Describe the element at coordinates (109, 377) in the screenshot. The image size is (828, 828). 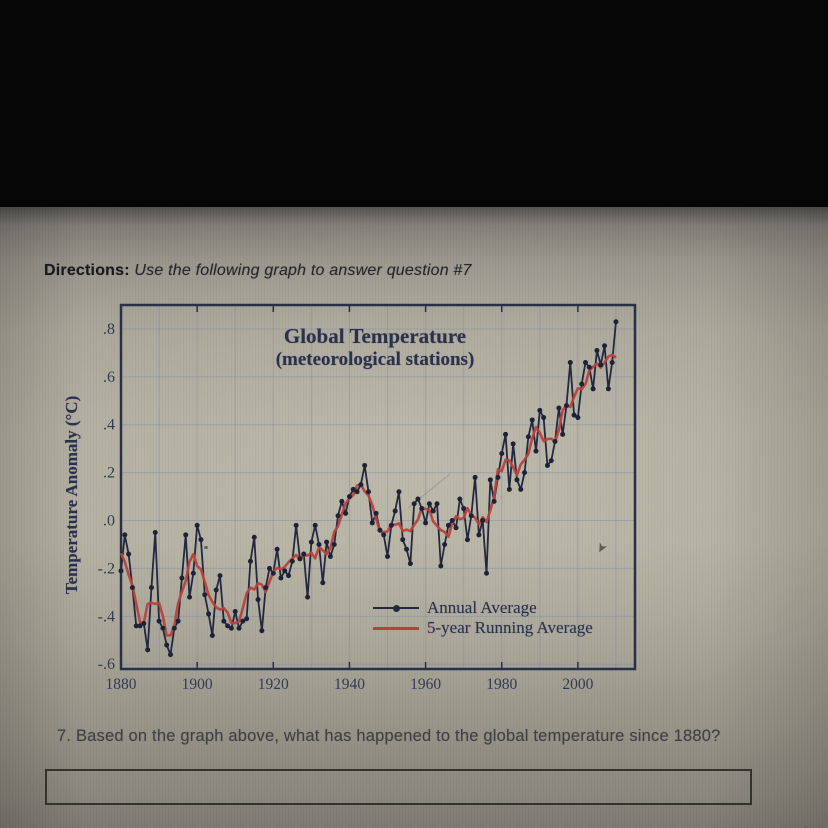
I see `svg-text: .6` at that location.